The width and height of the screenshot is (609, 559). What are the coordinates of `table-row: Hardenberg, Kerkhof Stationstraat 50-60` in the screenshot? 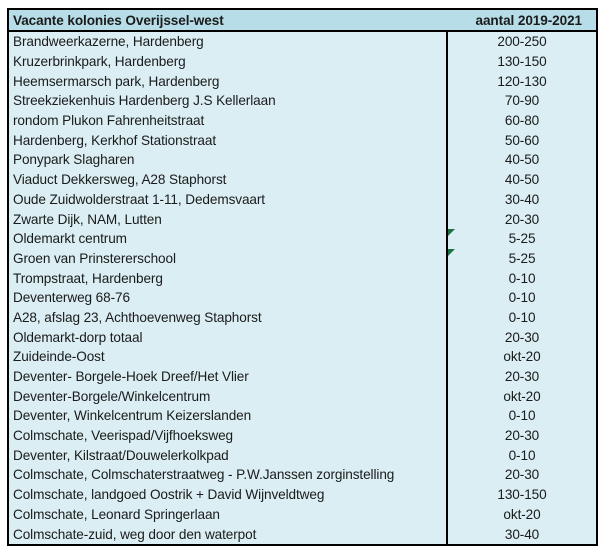 It's located at (302, 140).